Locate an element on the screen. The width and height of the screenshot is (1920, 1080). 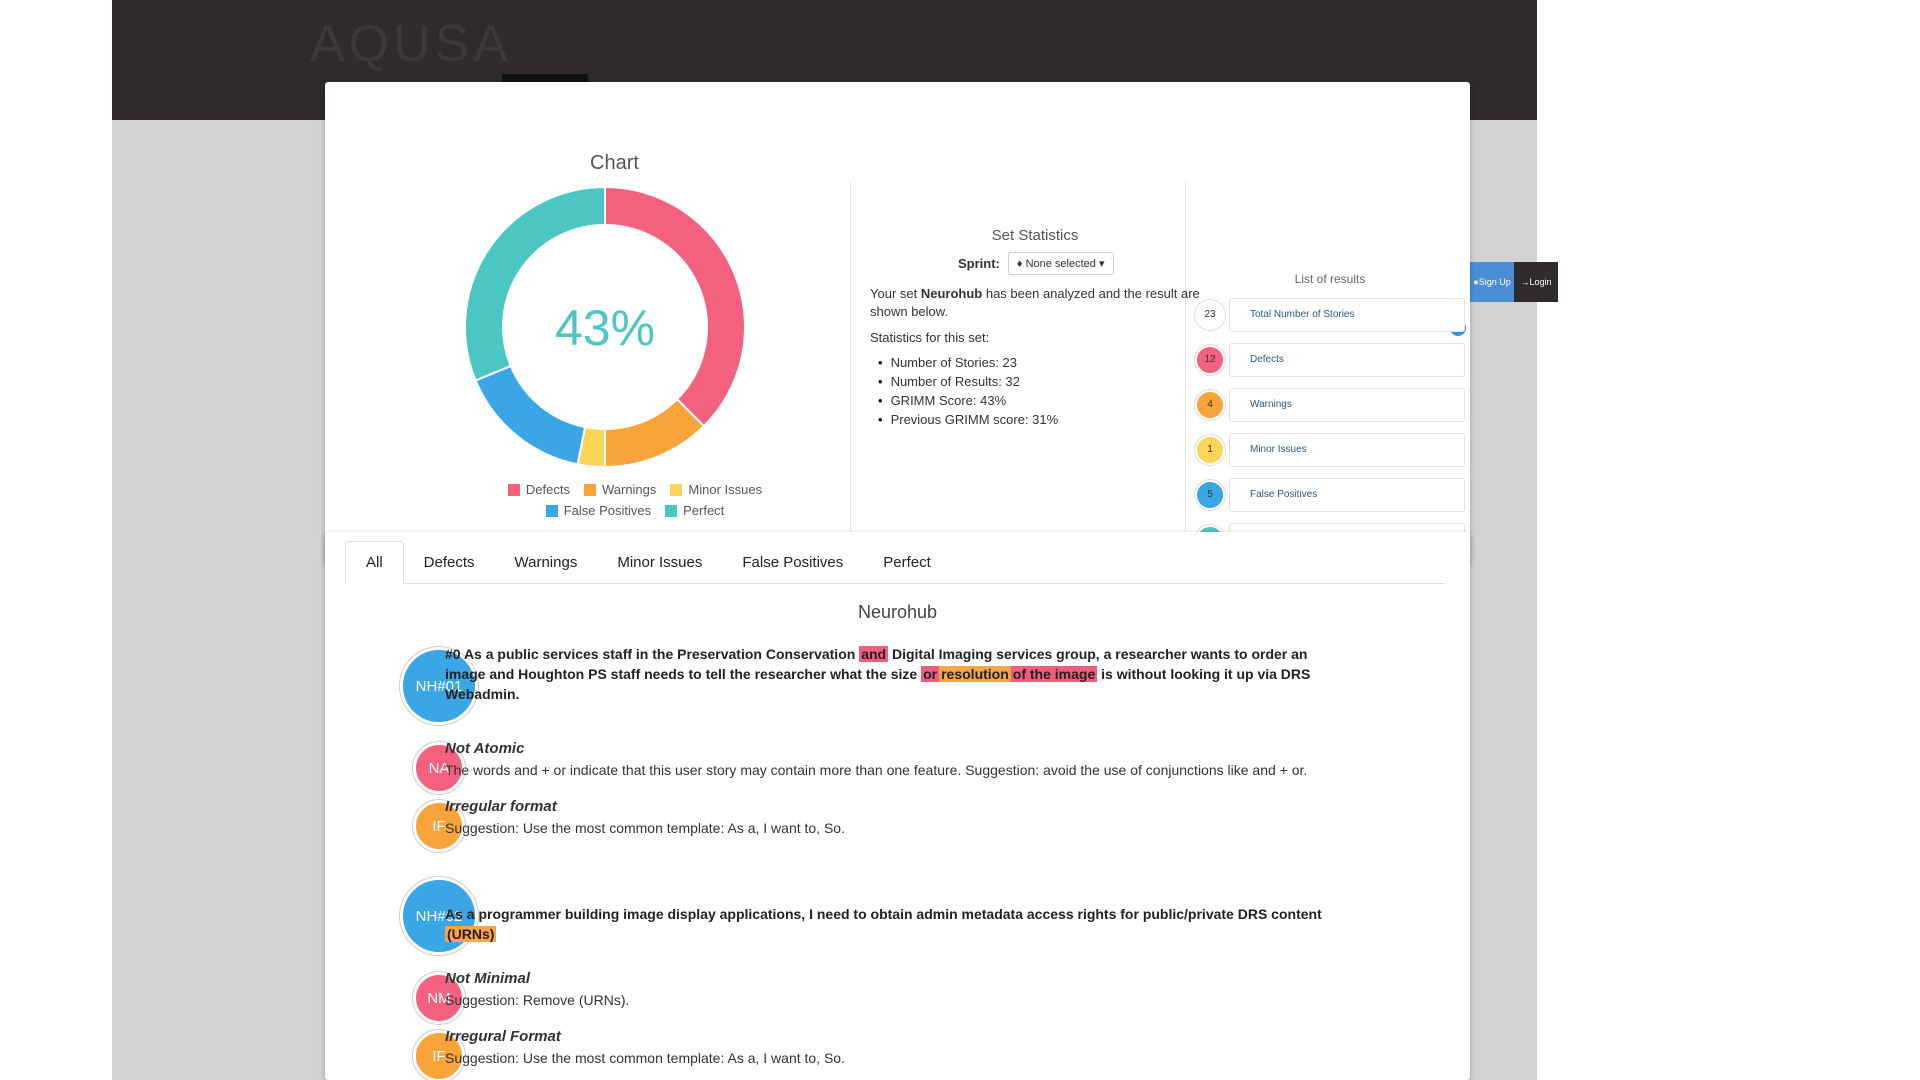
result-label: Warnings is located at coordinates (1347, 404).